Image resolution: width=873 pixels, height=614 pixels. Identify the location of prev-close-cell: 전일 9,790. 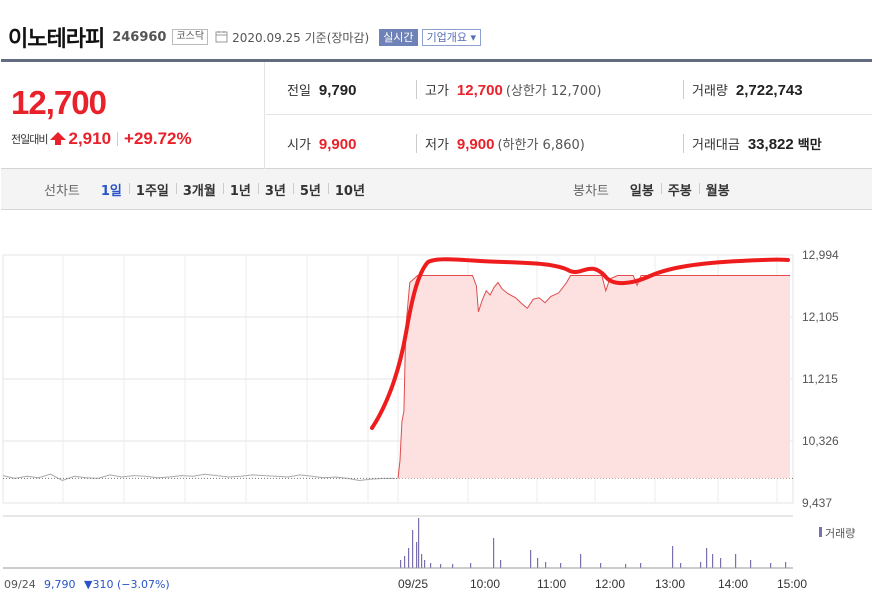
(321, 89).